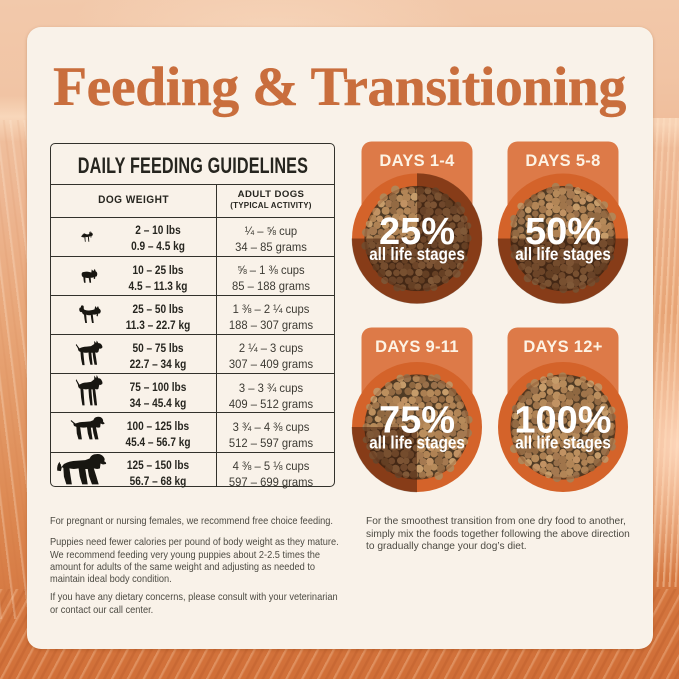  Describe the element at coordinates (417, 347) in the screenshot. I see `svg-text: DAYS 9-11` at that location.